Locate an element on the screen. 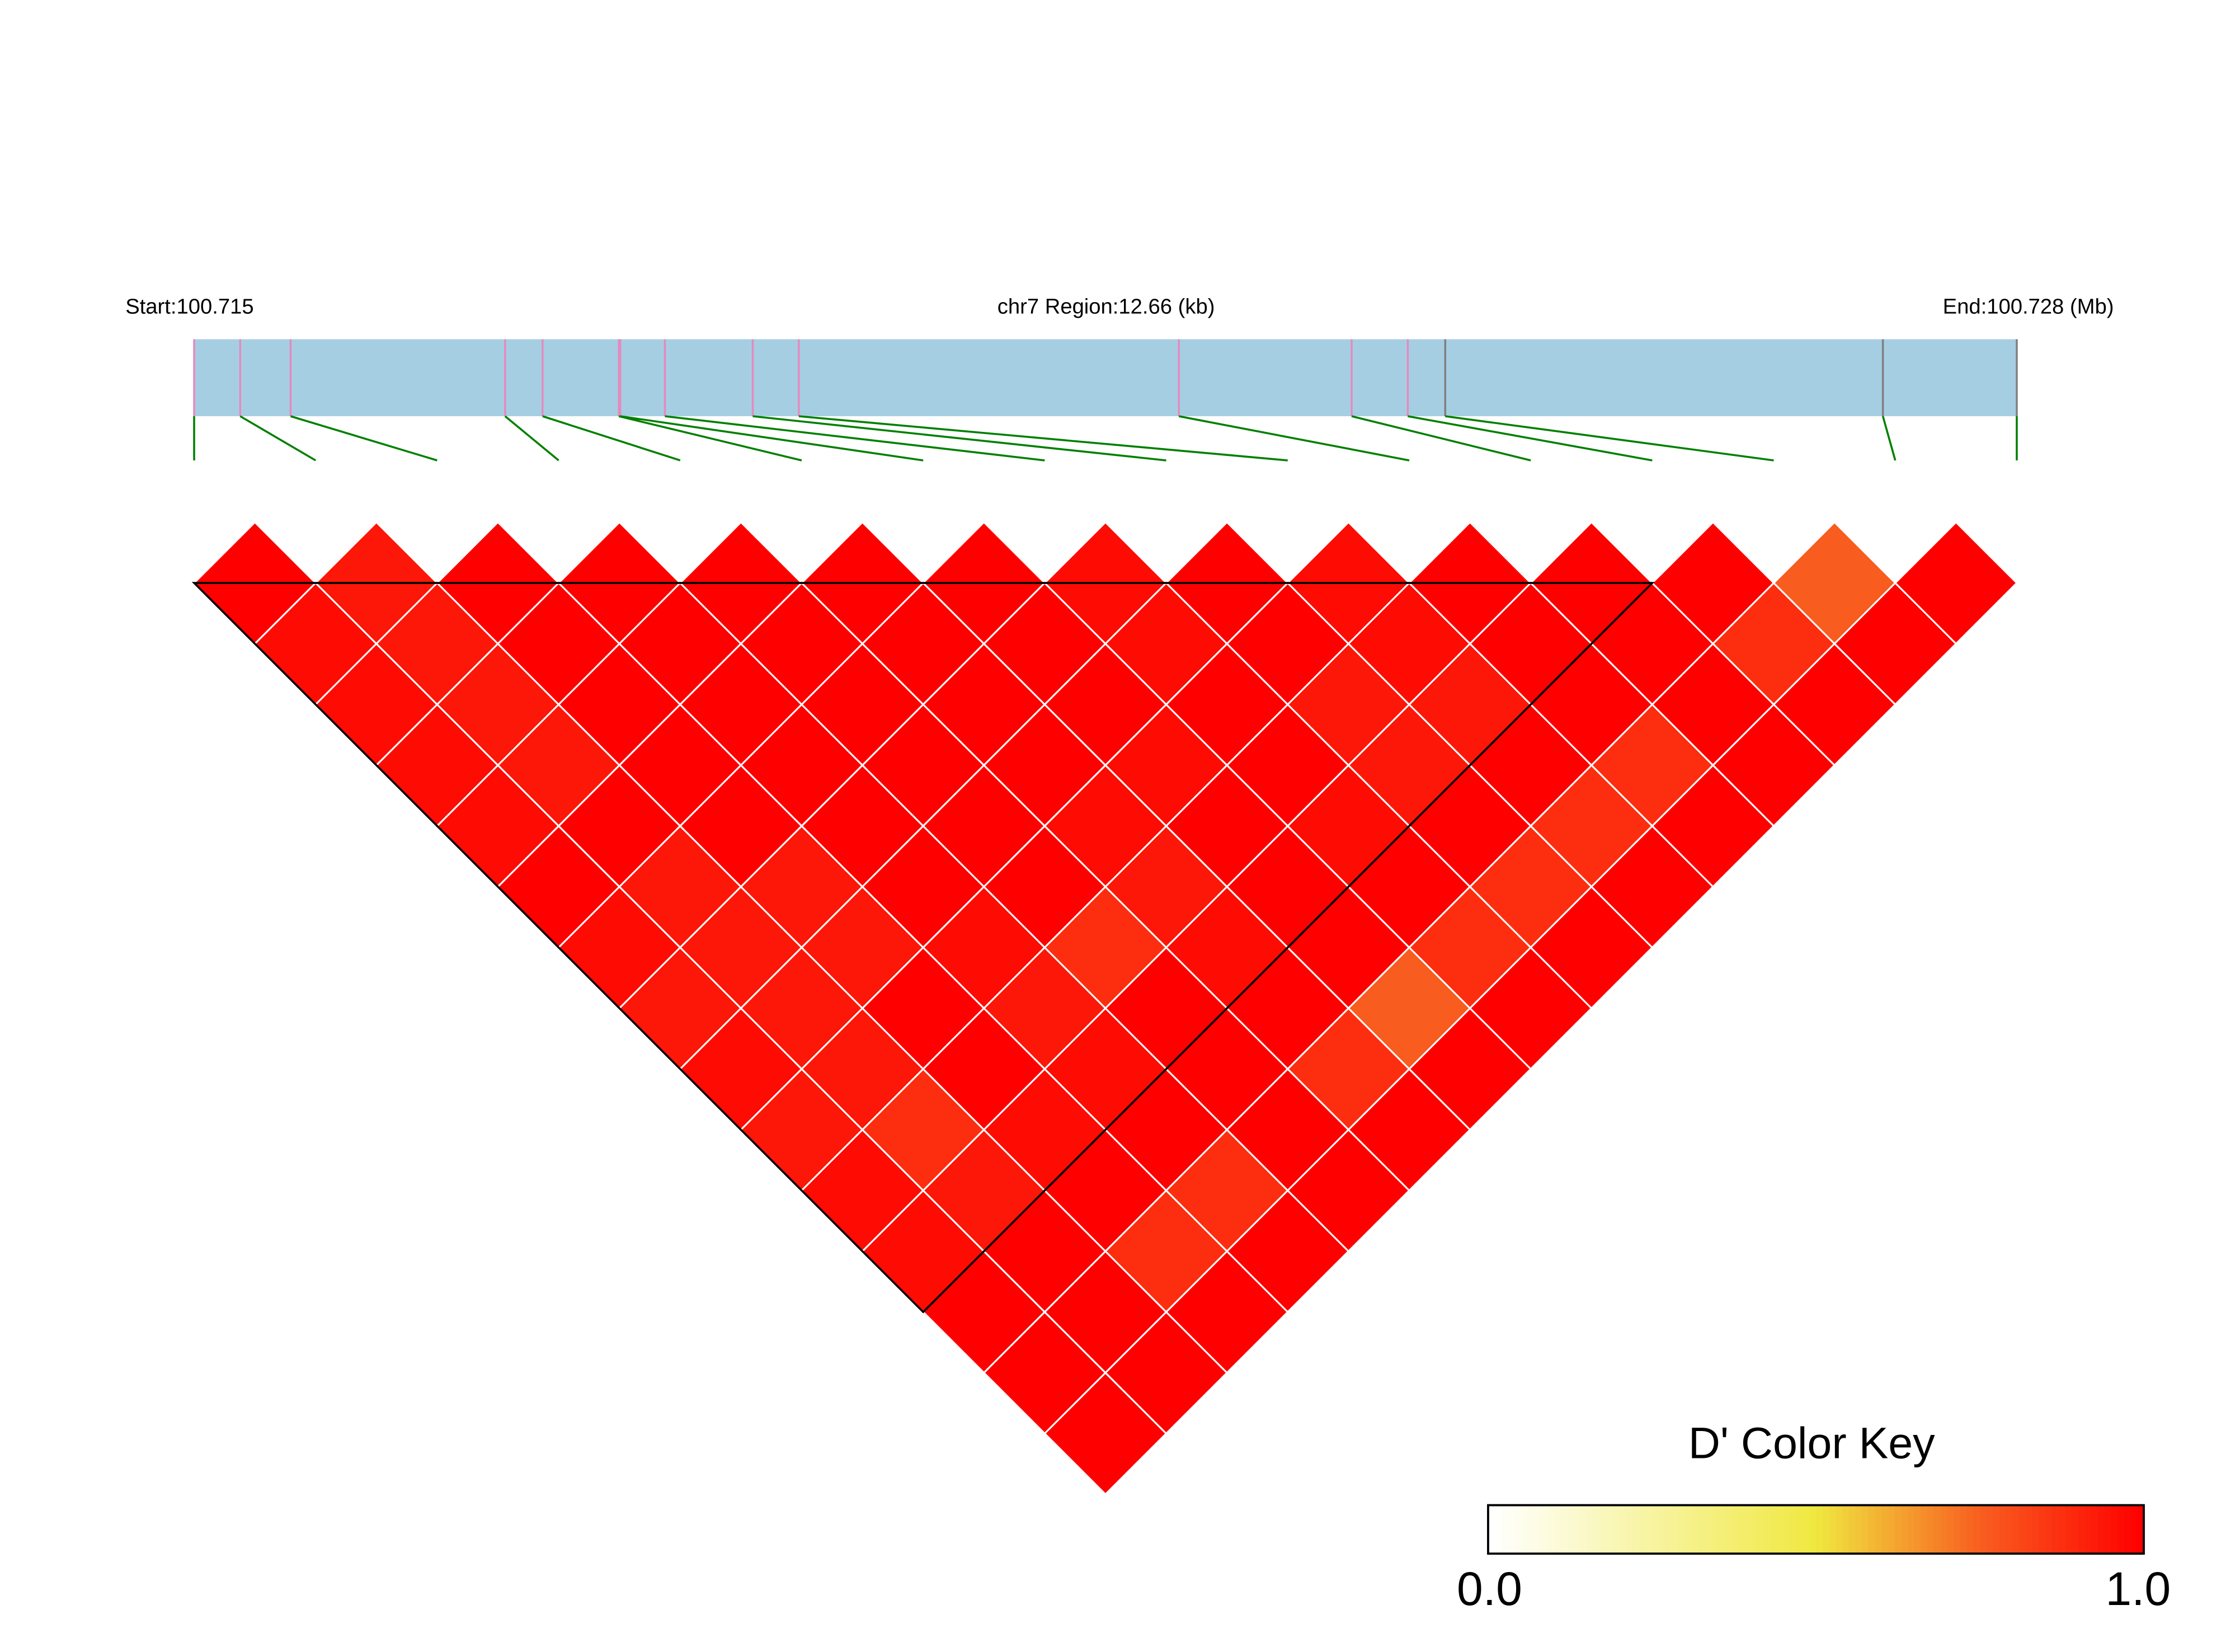 The height and width of the screenshot is (1652, 2235). color-key-title: D' Color Key is located at coordinates (1811, 1443).